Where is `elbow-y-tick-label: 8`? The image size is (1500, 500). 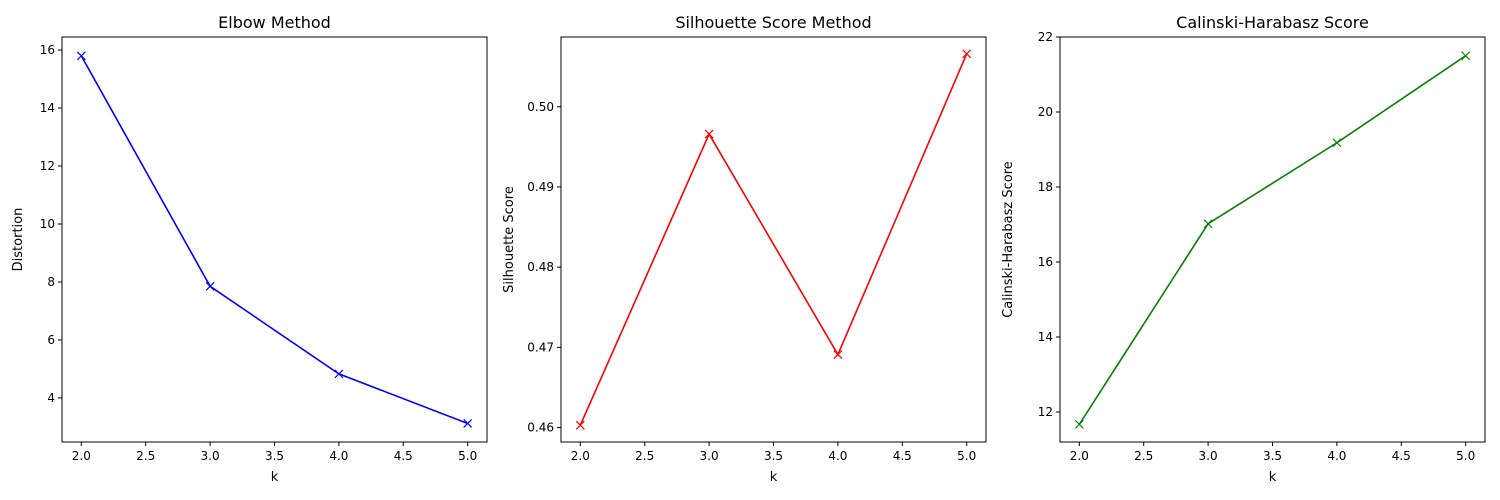
elbow-y-tick-label: 8 is located at coordinates (51, 282).